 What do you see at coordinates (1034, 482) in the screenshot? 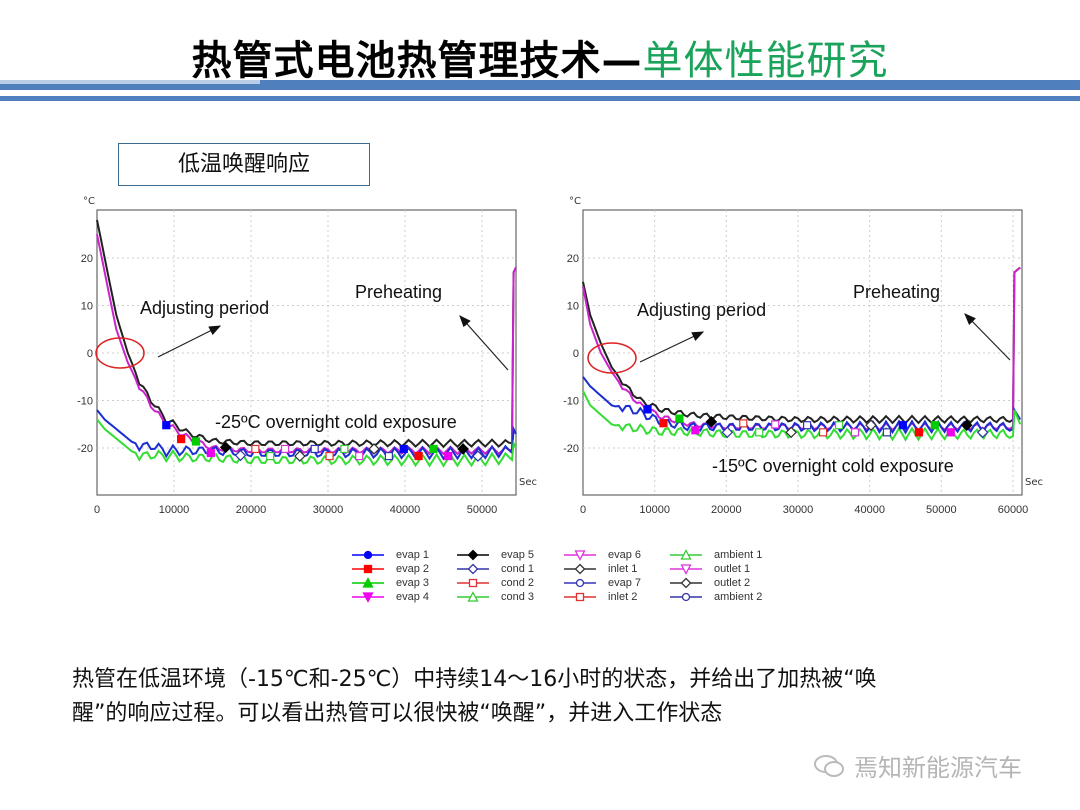
I see `x-axis-label: Sec` at bounding box center [1034, 482].